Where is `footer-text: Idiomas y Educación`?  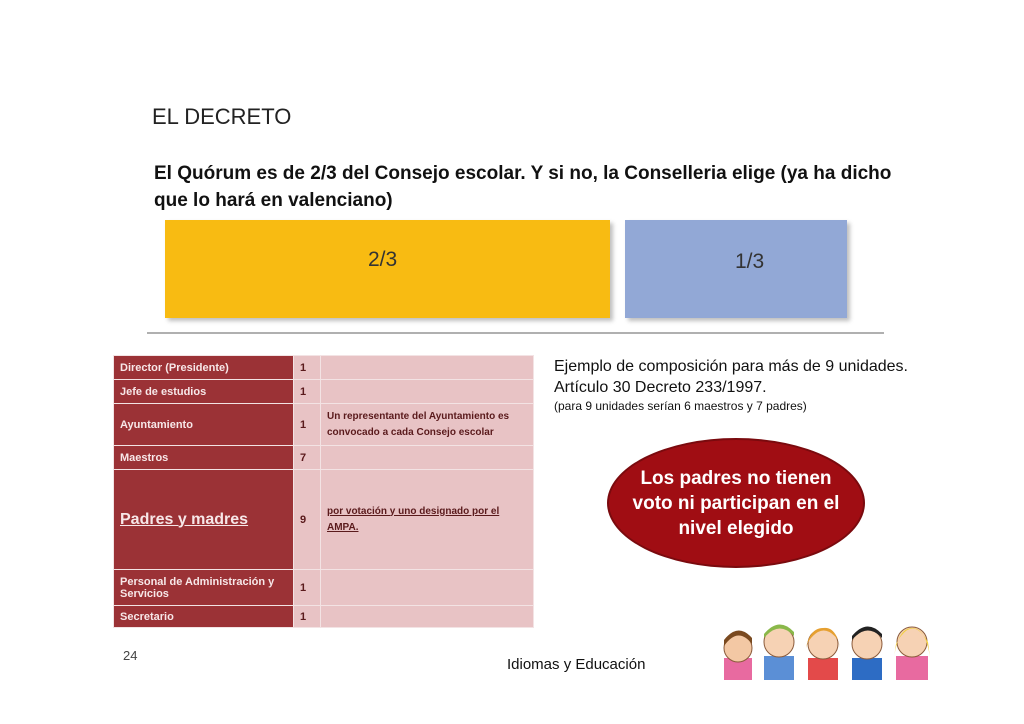
footer-text: Idiomas y Educación is located at coordinates (576, 664).